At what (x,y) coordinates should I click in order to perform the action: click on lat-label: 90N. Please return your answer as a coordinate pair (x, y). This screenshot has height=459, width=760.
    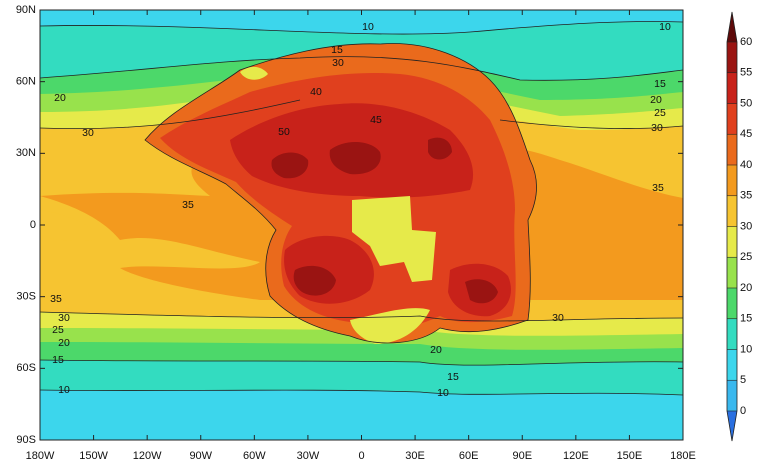
    Looking at the image, I should click on (26, 10).